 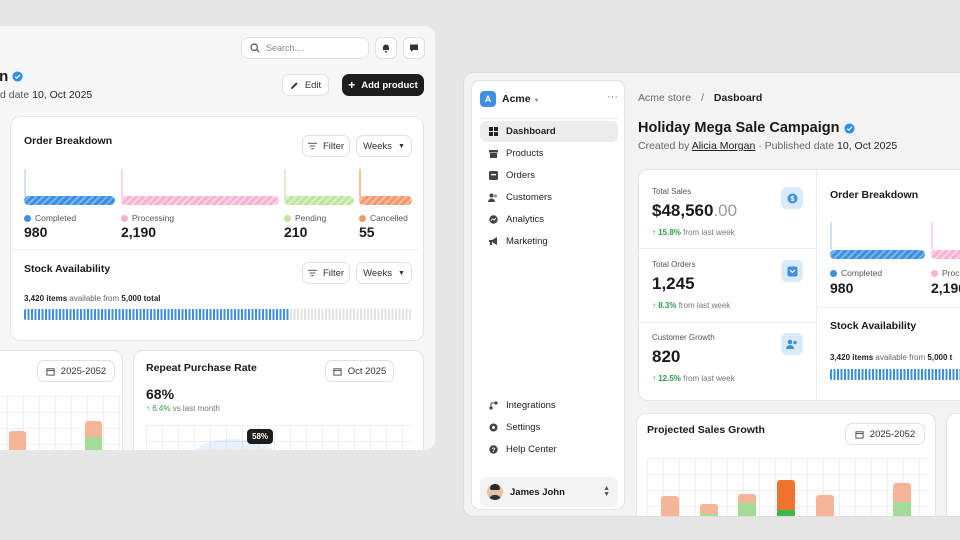 I want to click on repeat-purchase-title: Repeat Purchase Rate, so click(x=201, y=368).